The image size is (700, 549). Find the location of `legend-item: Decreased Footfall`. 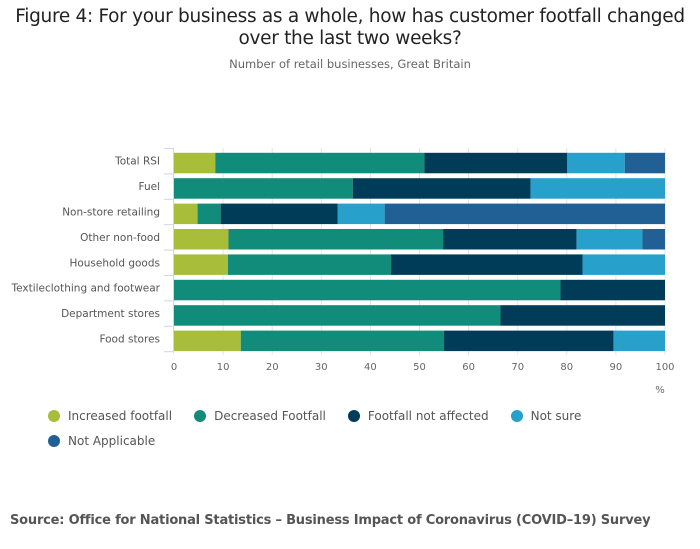

legend-item: Decreased Footfall is located at coordinates (260, 416).